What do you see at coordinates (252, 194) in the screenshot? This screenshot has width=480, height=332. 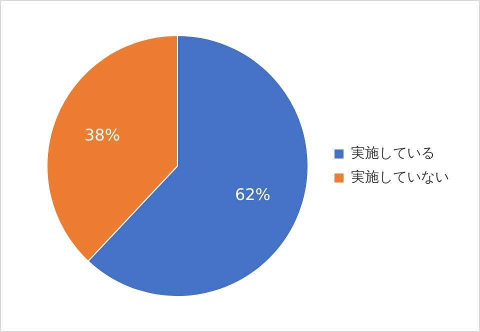 I see `data-label: 62%` at bounding box center [252, 194].